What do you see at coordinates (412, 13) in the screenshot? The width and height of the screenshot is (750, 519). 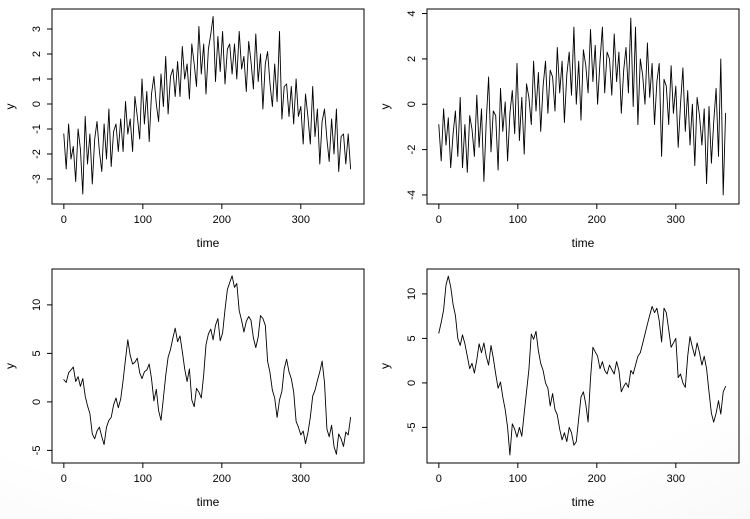 I see `y-tick-label: 4` at bounding box center [412, 13].